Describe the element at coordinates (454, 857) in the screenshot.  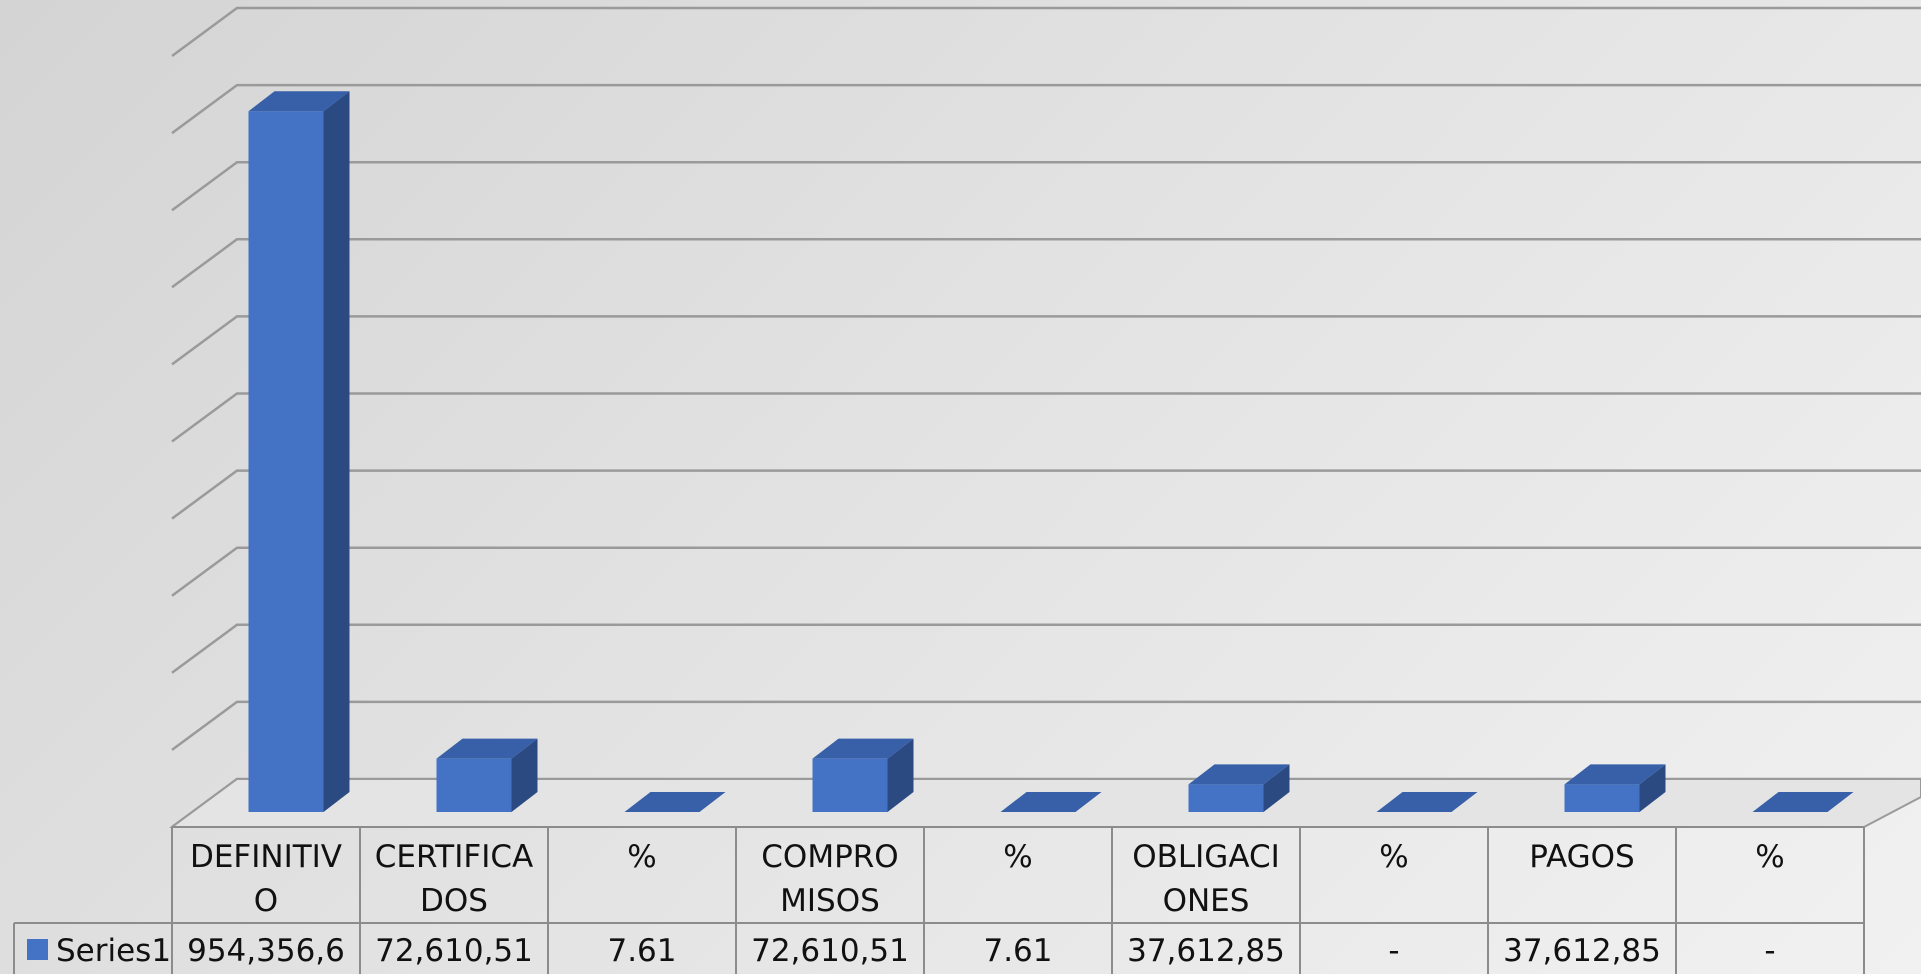
I see `category-label: CERTIFICA` at that location.